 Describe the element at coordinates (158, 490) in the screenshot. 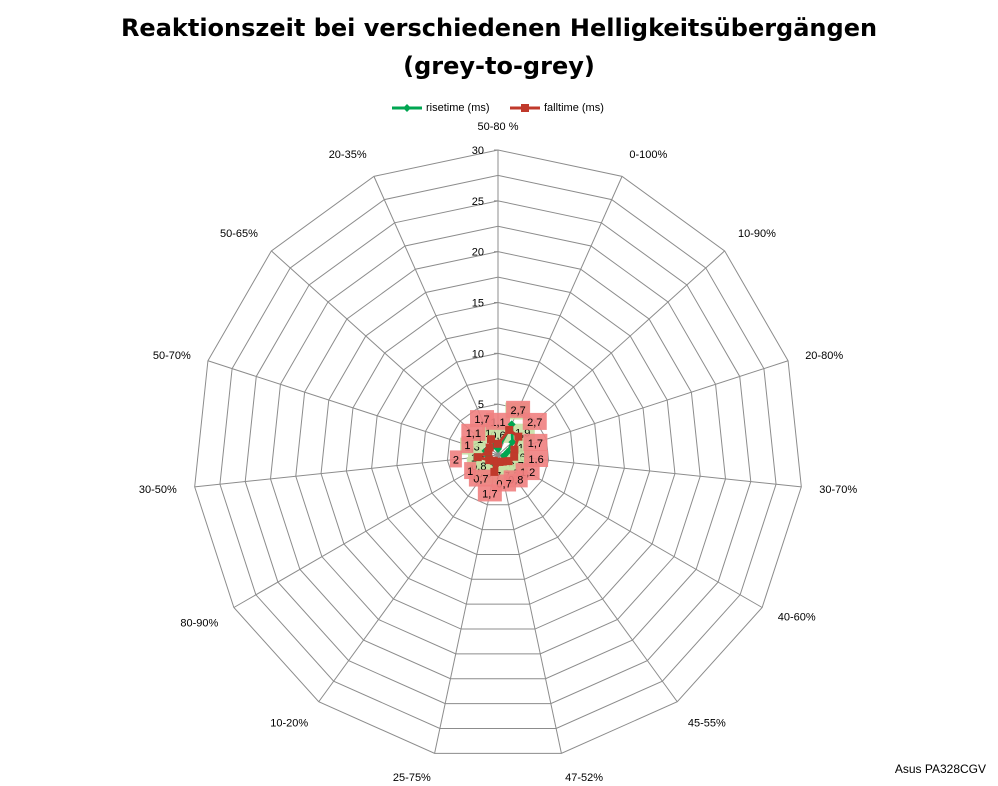

I see `category-label-11: 30-50%` at that location.